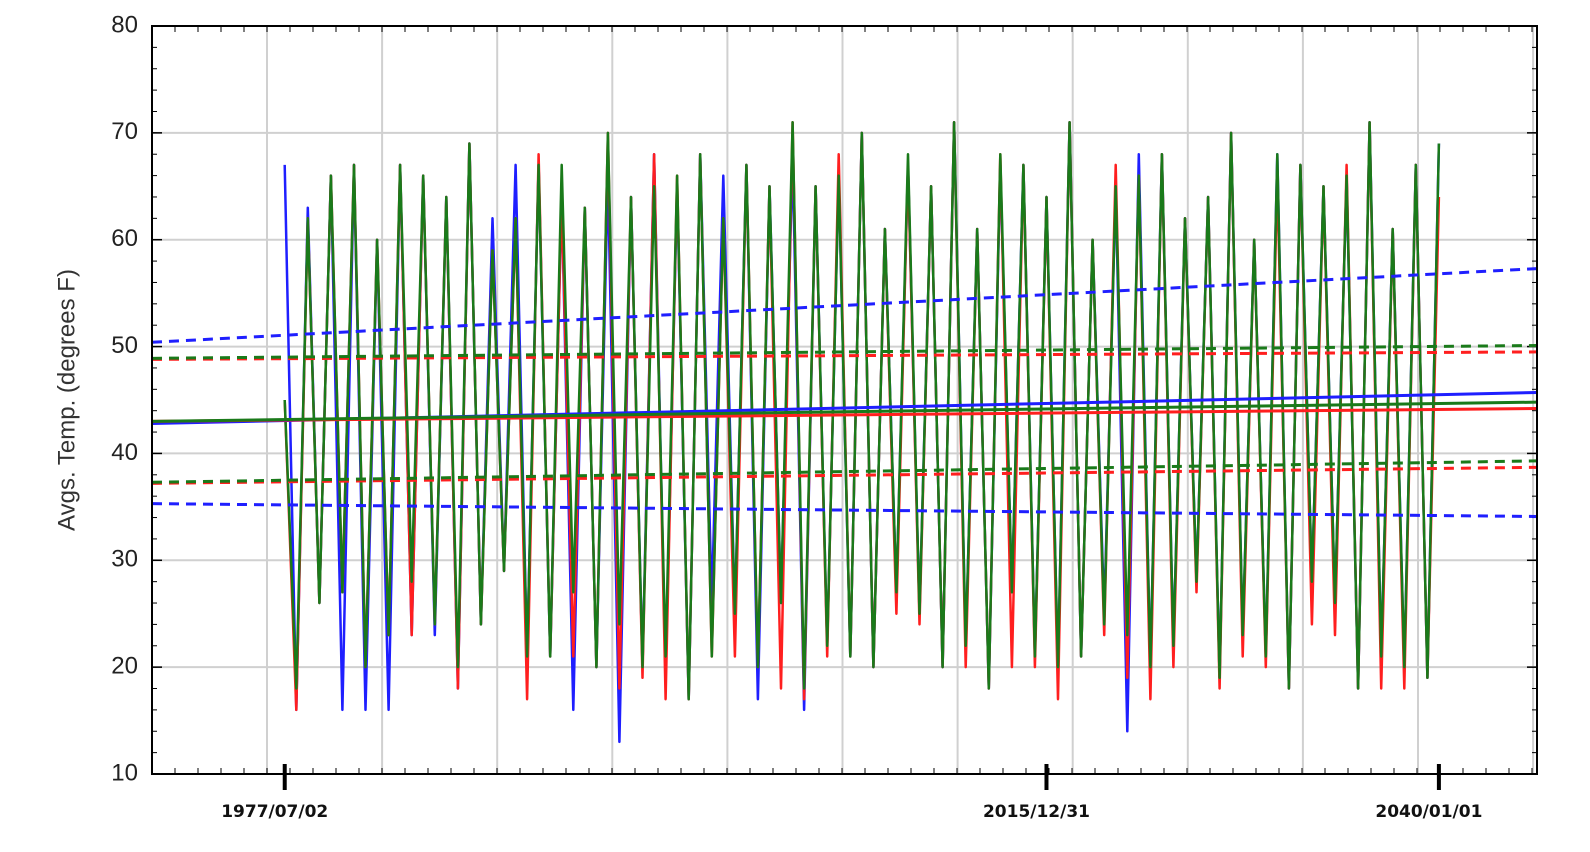 The width and height of the screenshot is (1590, 852). Describe the element at coordinates (124, 665) in the screenshot. I see `y-tick-label: 20` at that location.